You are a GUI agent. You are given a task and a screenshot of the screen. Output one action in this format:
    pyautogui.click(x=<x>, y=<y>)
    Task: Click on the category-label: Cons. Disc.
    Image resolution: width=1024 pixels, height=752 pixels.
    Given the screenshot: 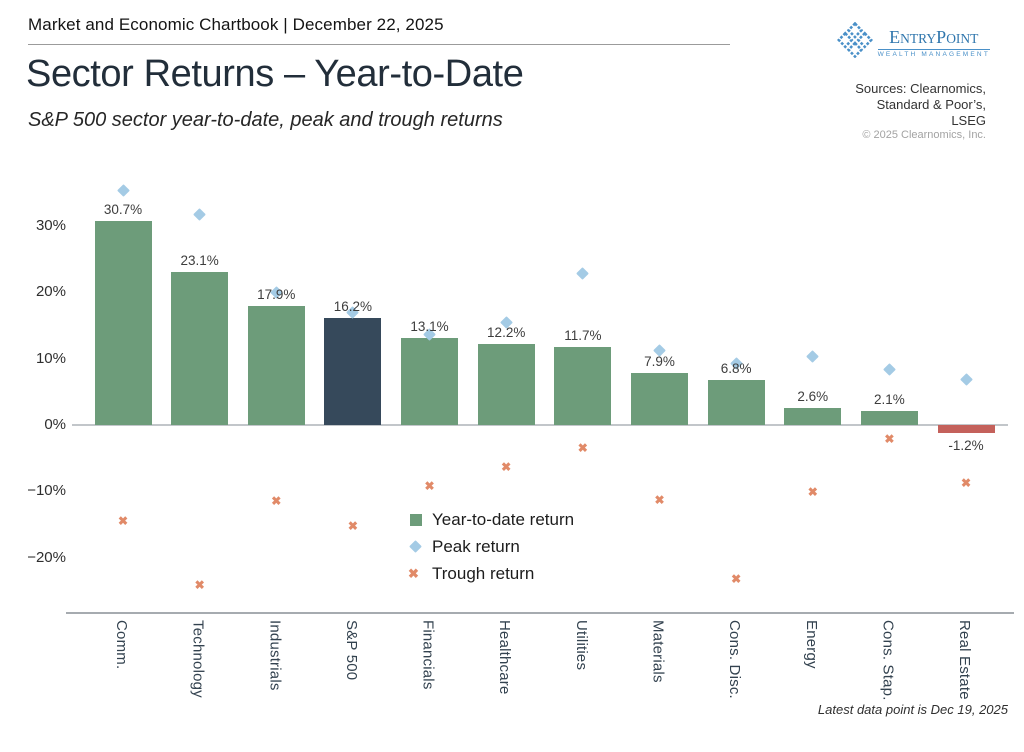 What is the action you would take?
    pyautogui.click(x=735, y=659)
    